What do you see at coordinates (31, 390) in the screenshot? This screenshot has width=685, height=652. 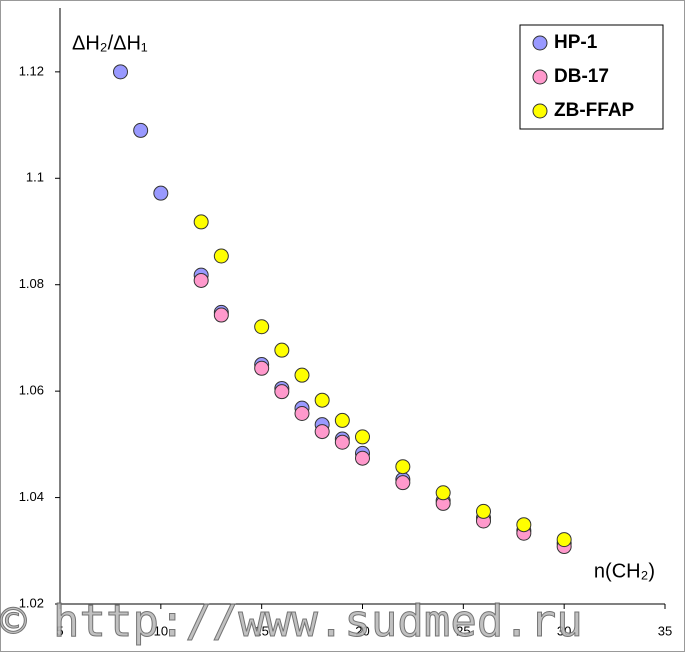 I see `y-tick-label: 1.06` at bounding box center [31, 390].